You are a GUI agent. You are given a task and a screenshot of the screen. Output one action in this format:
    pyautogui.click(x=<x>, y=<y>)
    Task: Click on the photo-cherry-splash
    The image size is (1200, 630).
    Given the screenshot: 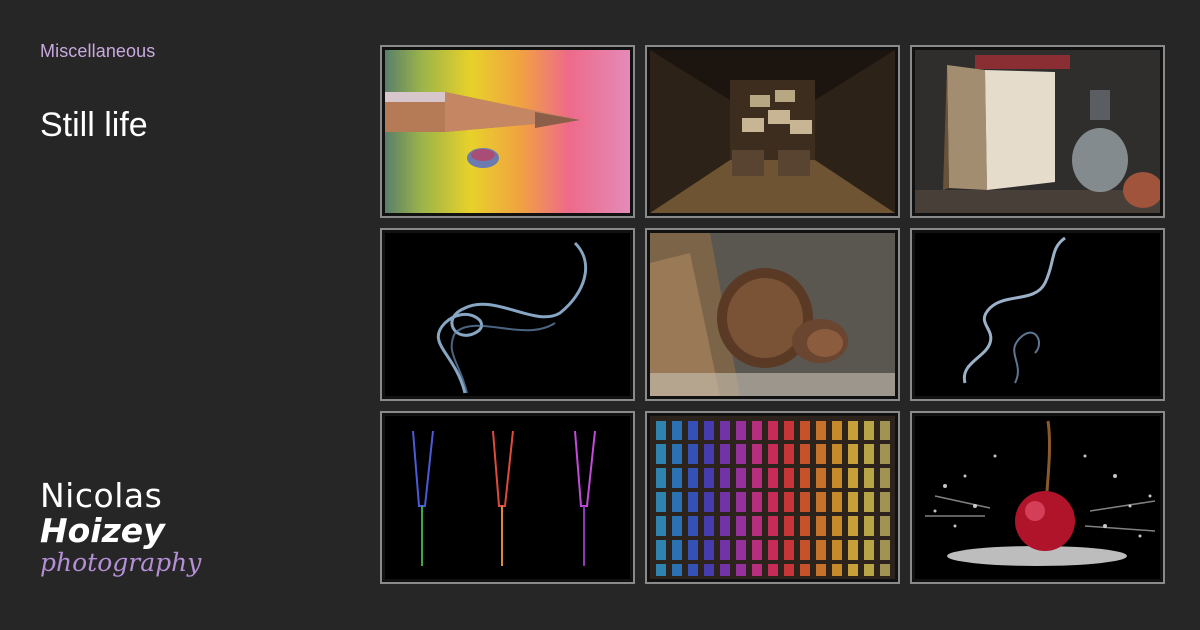 What is the action you would take?
    pyautogui.click(x=1037, y=497)
    